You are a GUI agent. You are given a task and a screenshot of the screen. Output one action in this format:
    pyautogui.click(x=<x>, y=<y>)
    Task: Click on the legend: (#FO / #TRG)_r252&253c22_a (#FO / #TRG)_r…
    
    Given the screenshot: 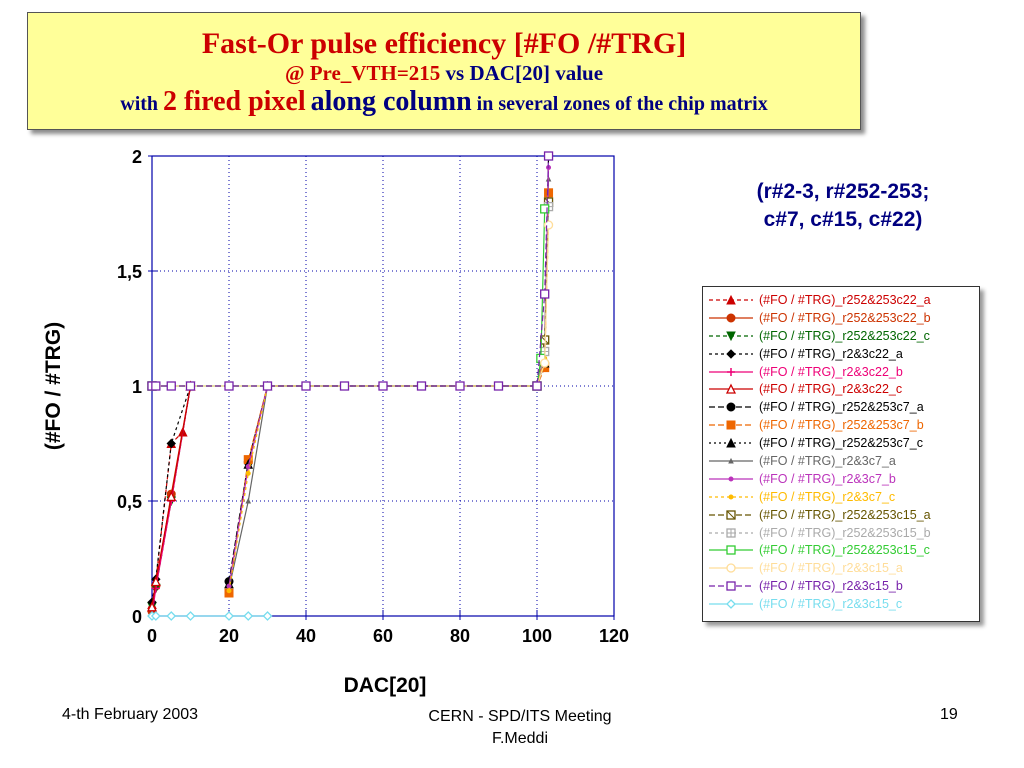 What is the action you would take?
    pyautogui.click(x=841, y=454)
    